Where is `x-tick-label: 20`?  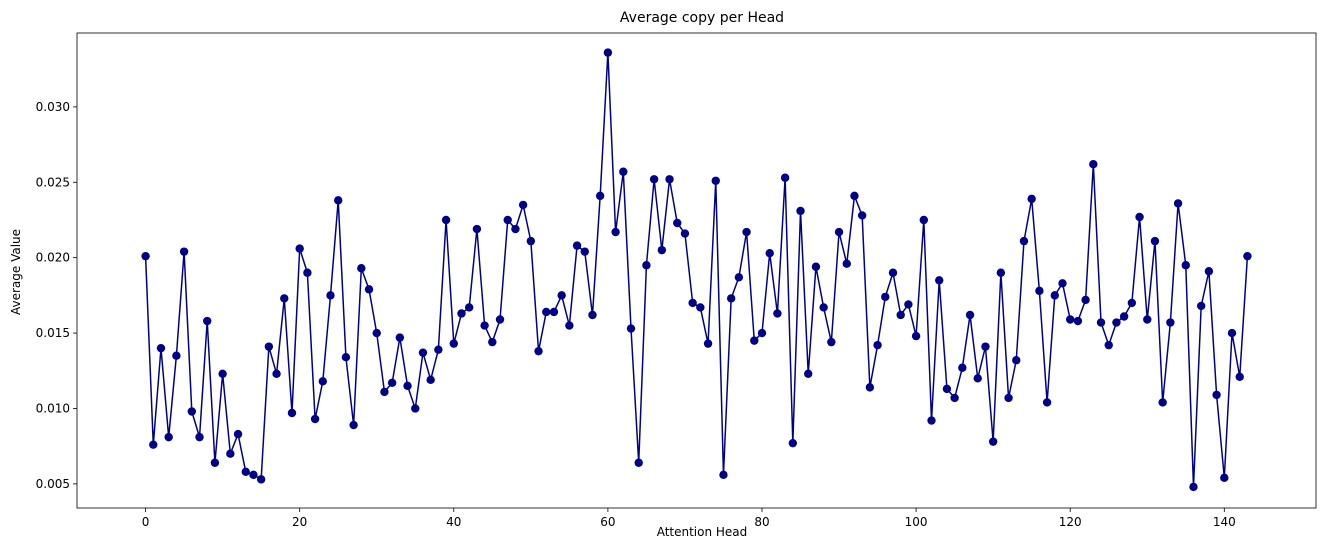
x-tick-label: 20 is located at coordinates (299, 522).